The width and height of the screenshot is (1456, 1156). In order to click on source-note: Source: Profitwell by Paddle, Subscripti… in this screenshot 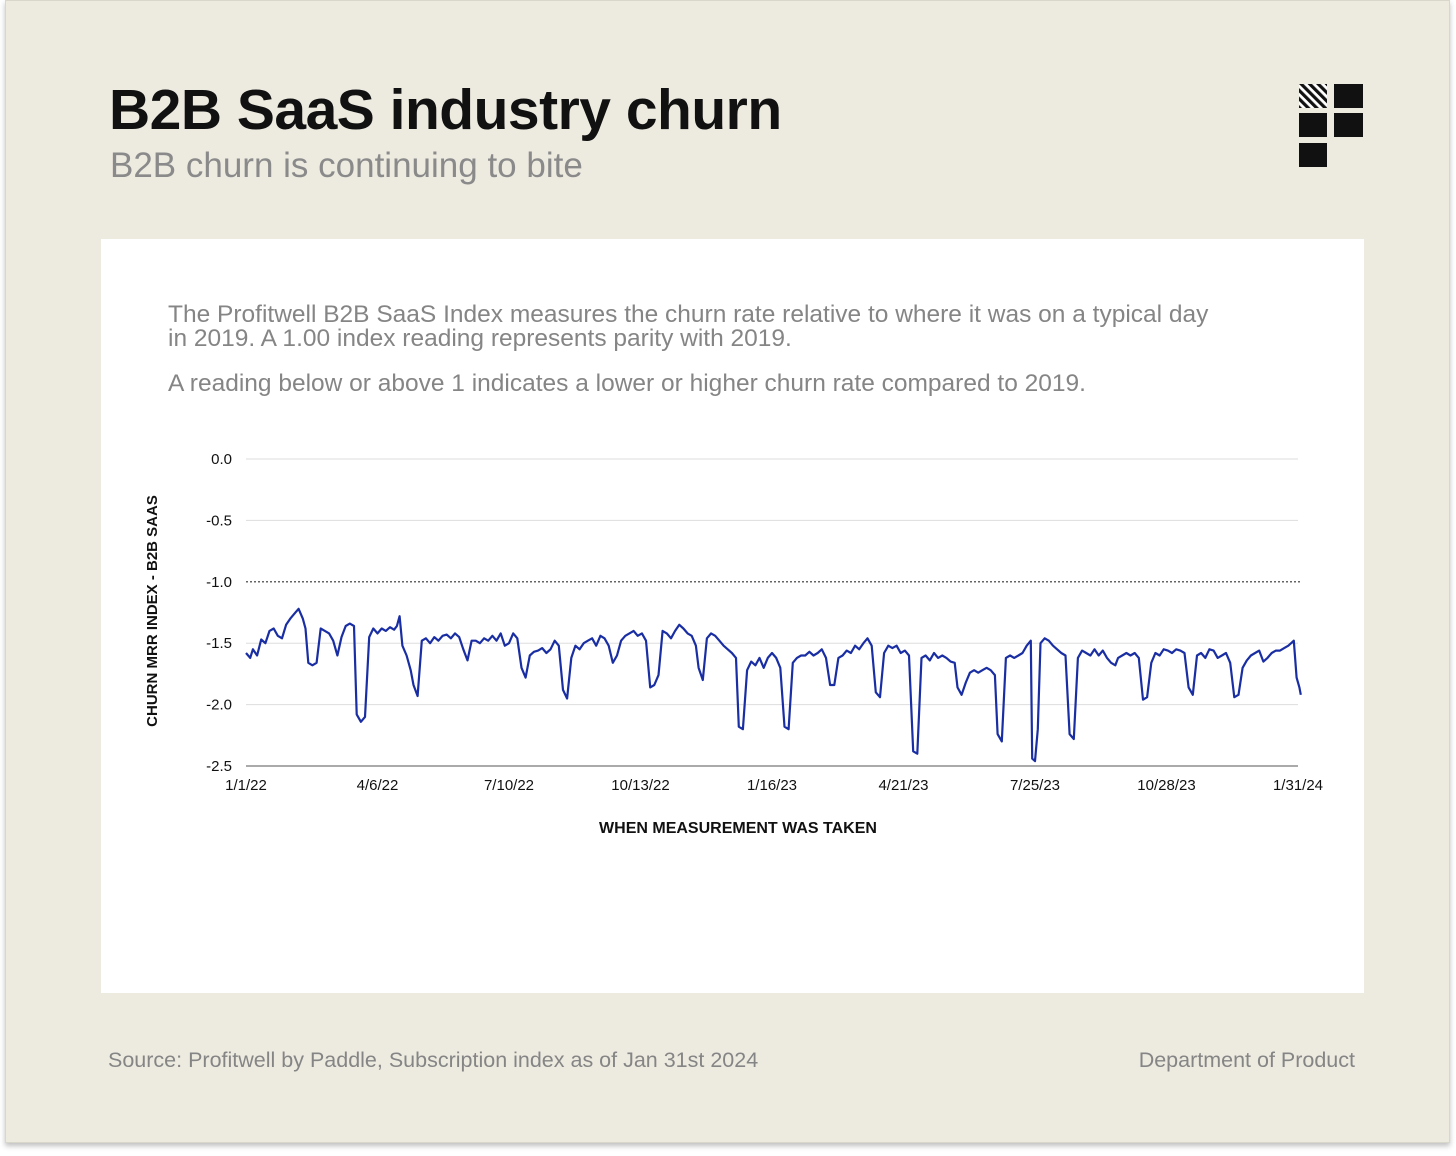, I will do `click(433, 1060)`.